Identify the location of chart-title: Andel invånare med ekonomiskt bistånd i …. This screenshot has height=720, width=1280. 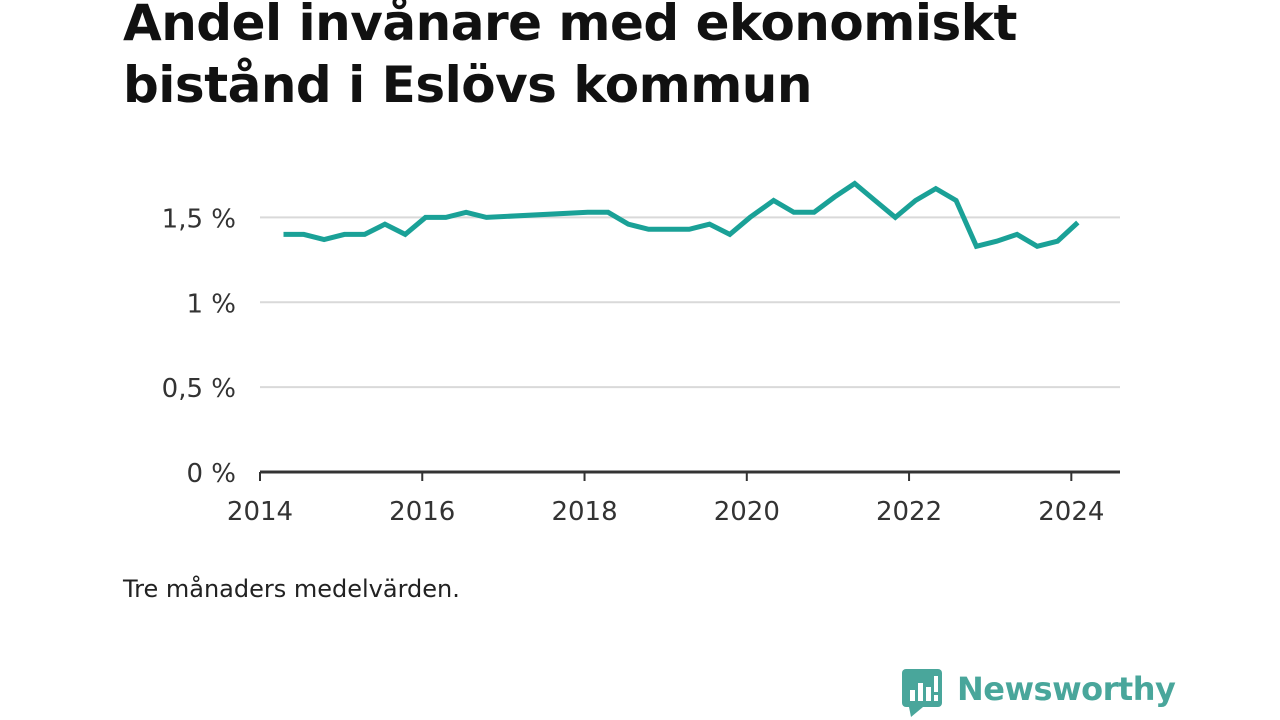
(570, 57).